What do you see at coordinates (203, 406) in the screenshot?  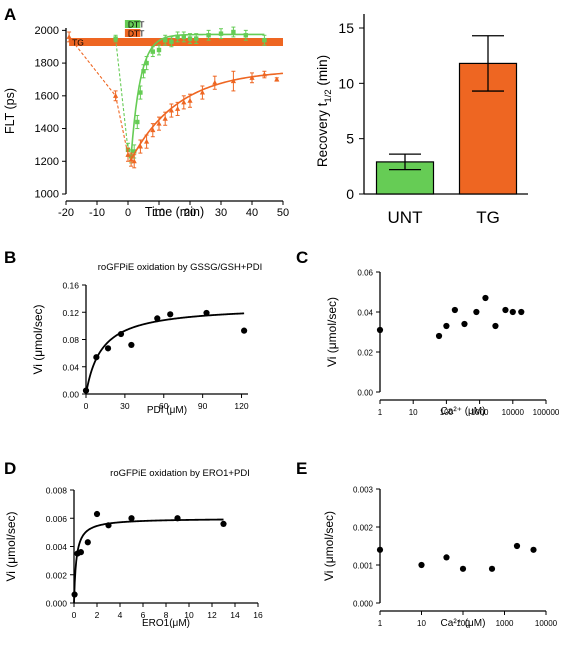 I see `b-x-tick-label: 90` at bounding box center [203, 406].